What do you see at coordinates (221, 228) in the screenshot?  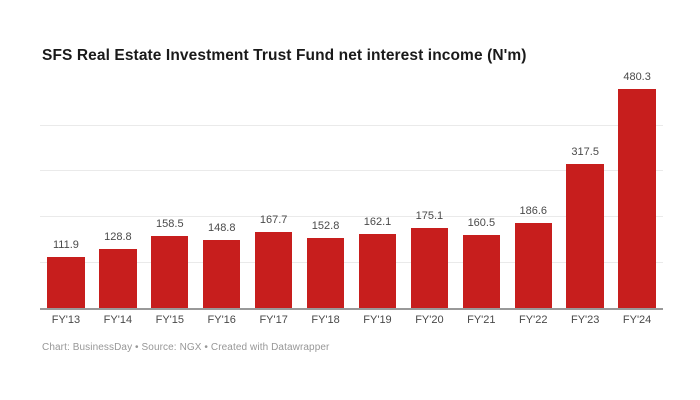 I see `bar-value-label: 148.8` at bounding box center [221, 228].